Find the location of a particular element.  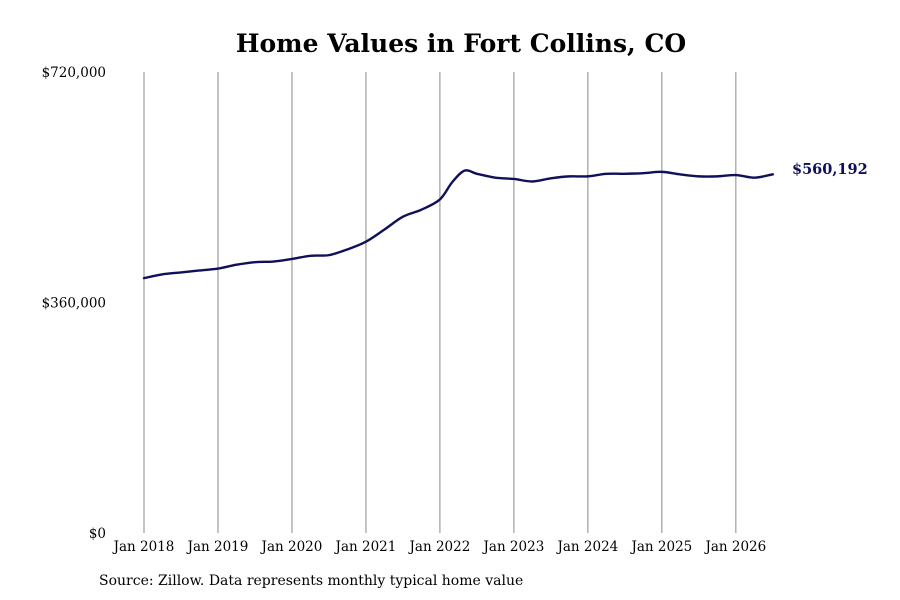

x-tick-label: Jan 2024 is located at coordinates (586, 547).